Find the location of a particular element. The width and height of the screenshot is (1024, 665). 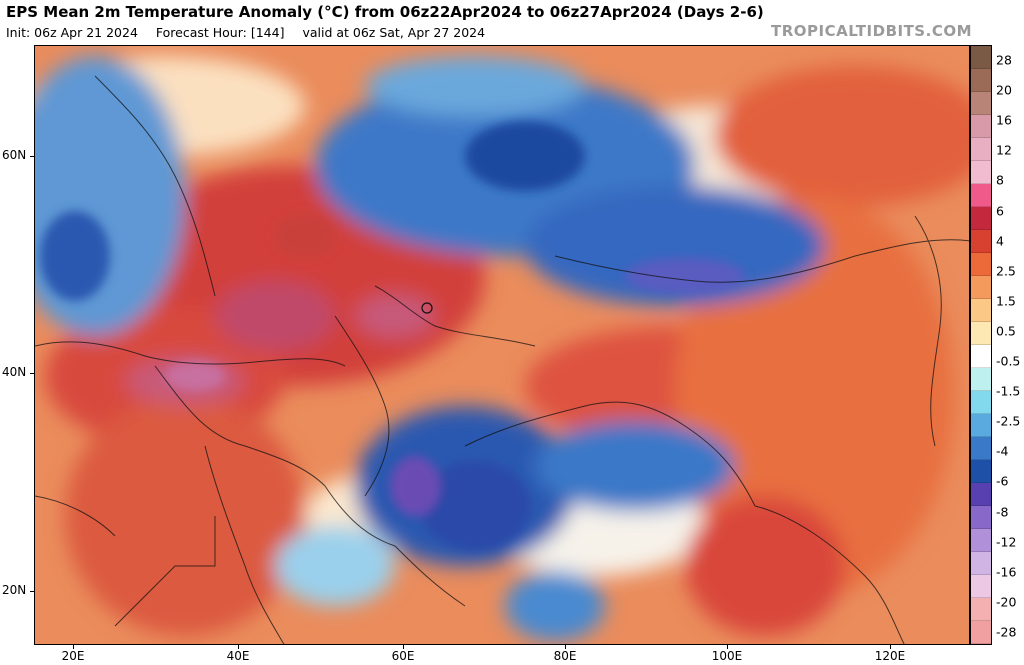

colorbar-label: 28 is located at coordinates (1004, 60).